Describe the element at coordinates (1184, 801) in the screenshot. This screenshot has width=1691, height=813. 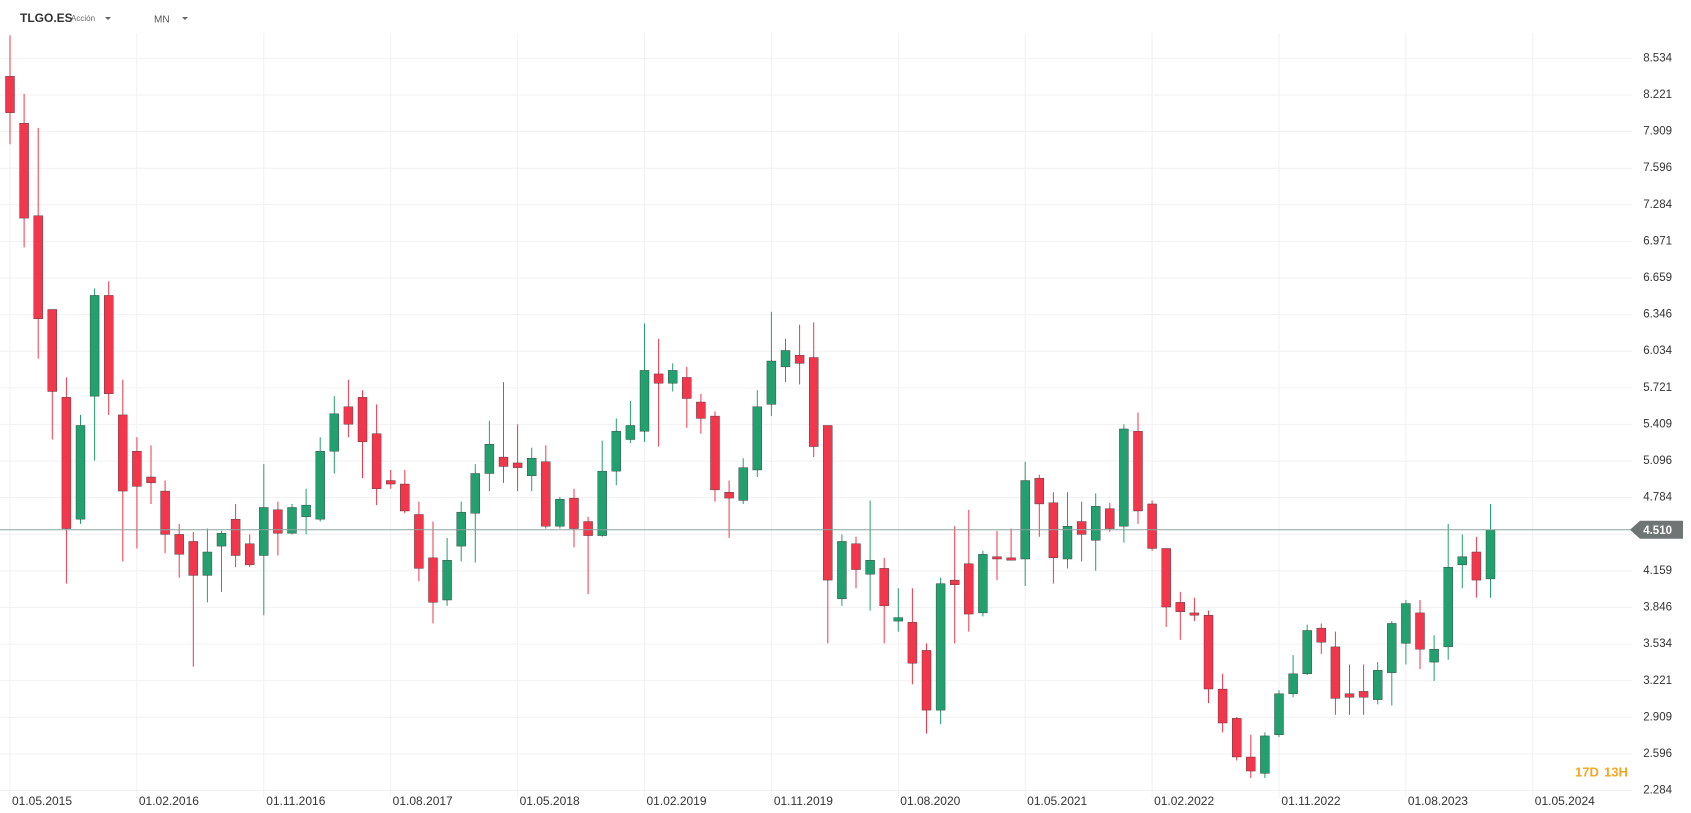
I see `x-tick-label: 01.02.2022` at that location.